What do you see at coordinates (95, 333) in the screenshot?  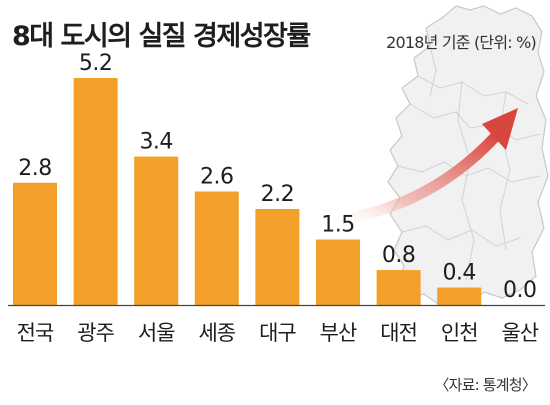 I see `category-label: 광주` at bounding box center [95, 333].